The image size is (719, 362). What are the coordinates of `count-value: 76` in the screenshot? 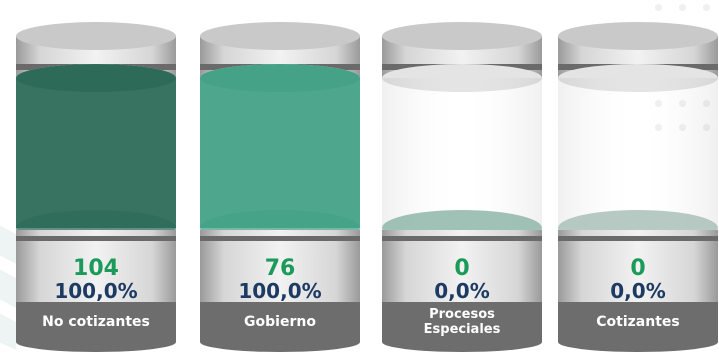 It's located at (280, 268).